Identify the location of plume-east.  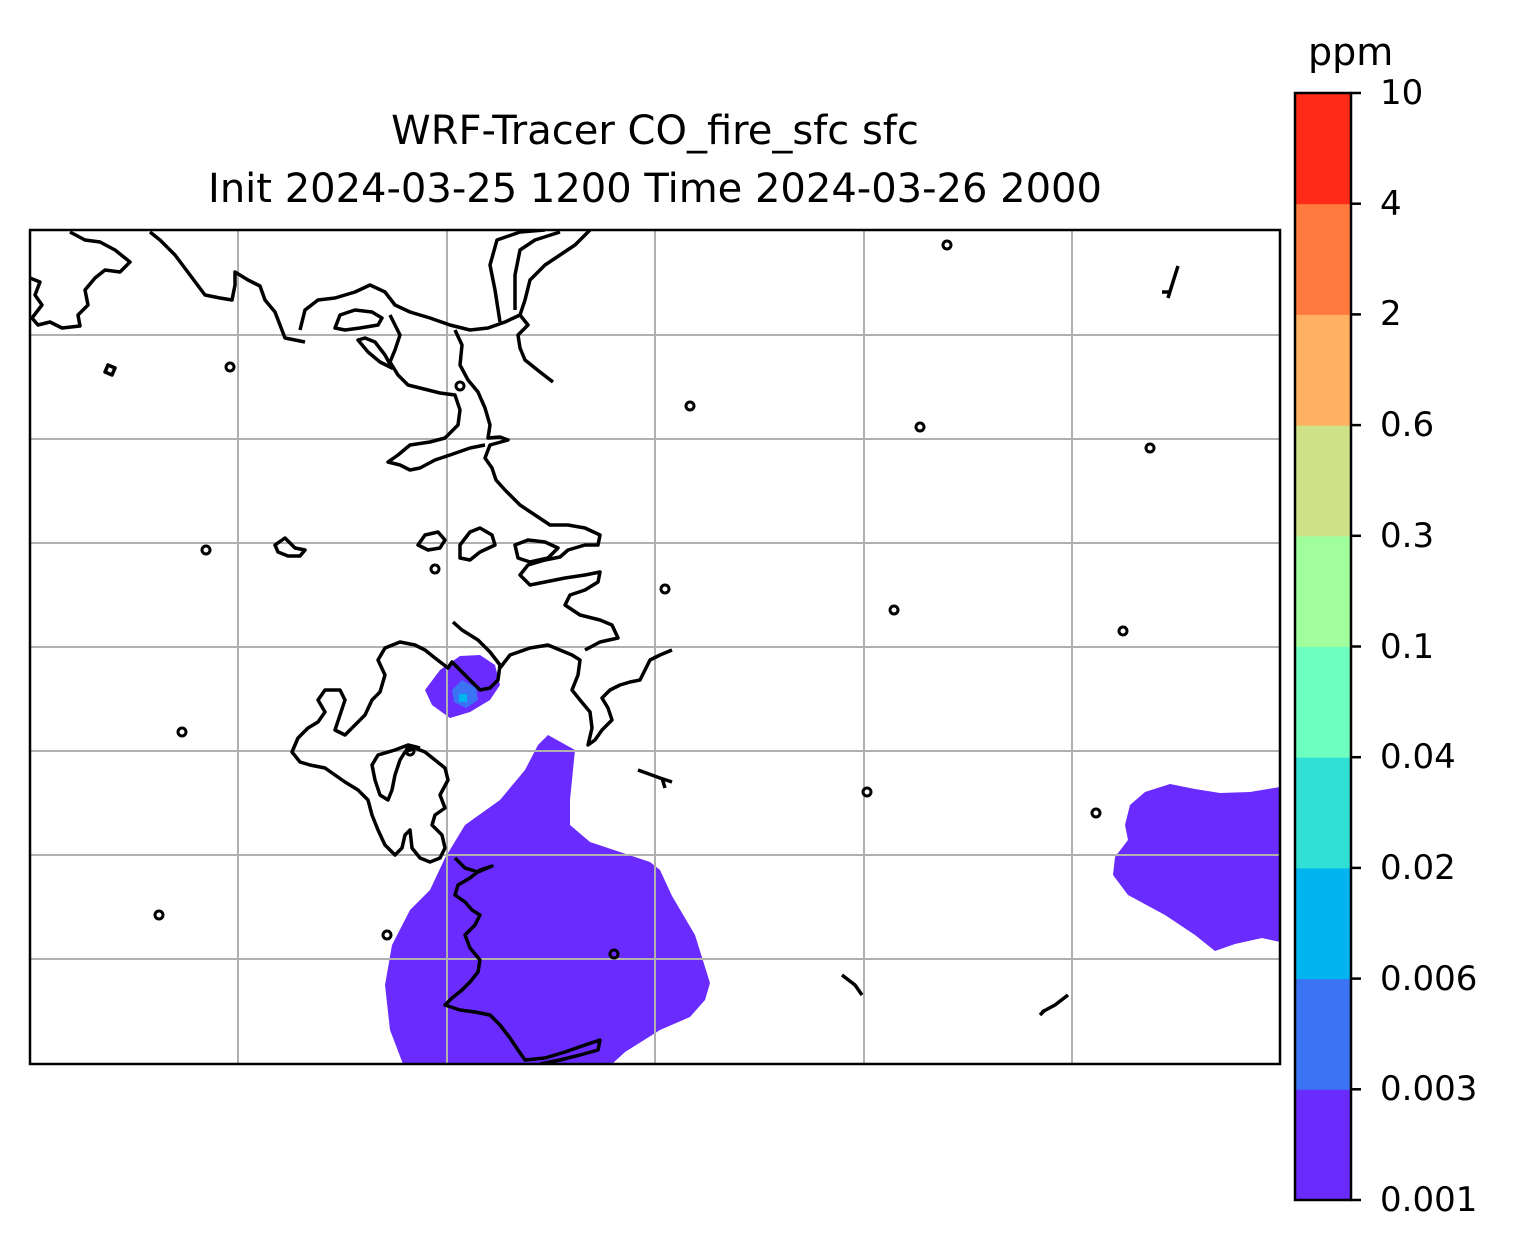
(1196, 867).